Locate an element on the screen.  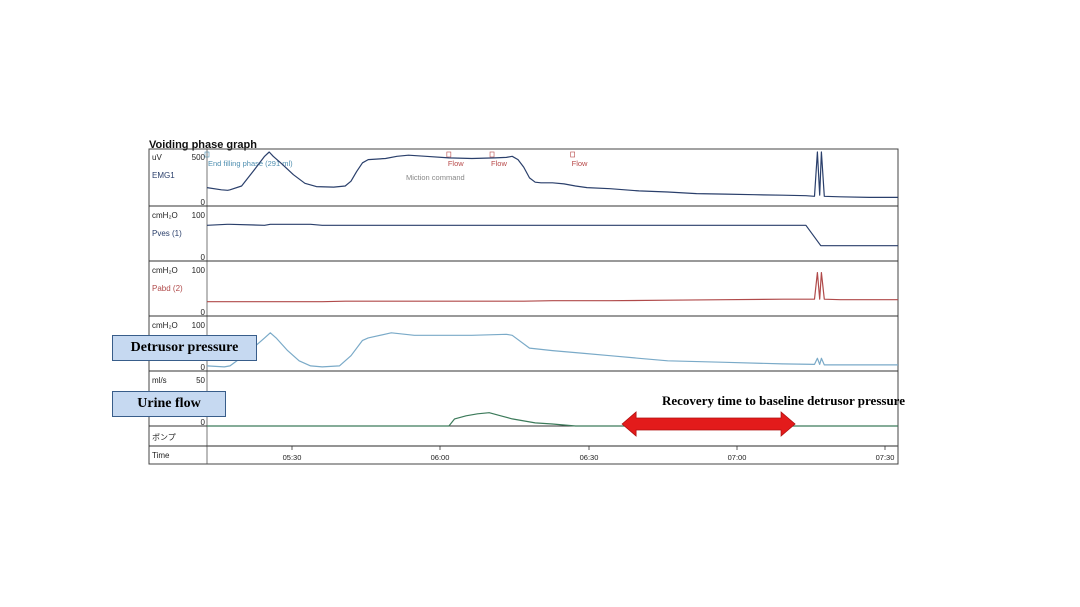
channel-6-name-label: ポンプ is located at coordinates (164, 437).